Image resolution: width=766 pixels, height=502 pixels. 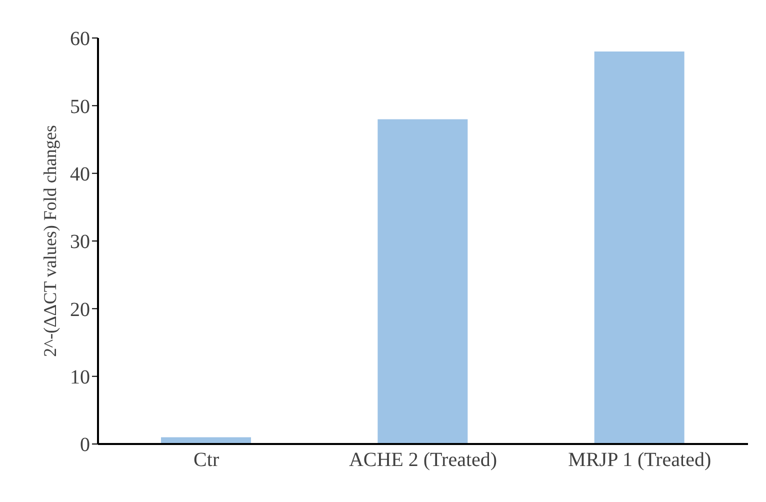 What do you see at coordinates (80, 377) in the screenshot?
I see `y-tick-label: 10` at bounding box center [80, 377].